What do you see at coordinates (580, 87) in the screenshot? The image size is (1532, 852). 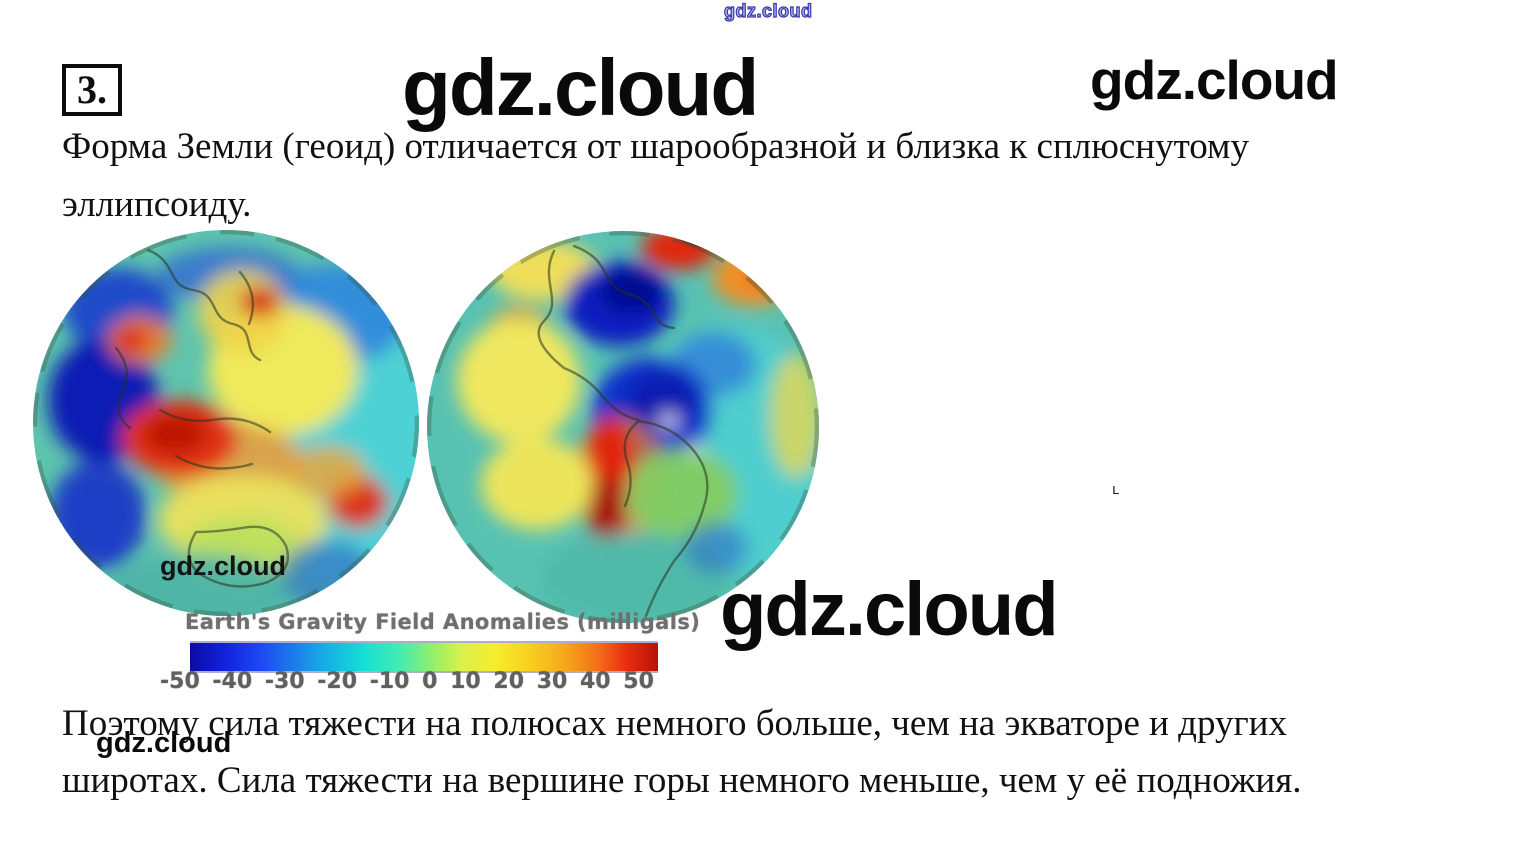 I see `watermark-top-large: gdz.cloud` at bounding box center [580, 87].